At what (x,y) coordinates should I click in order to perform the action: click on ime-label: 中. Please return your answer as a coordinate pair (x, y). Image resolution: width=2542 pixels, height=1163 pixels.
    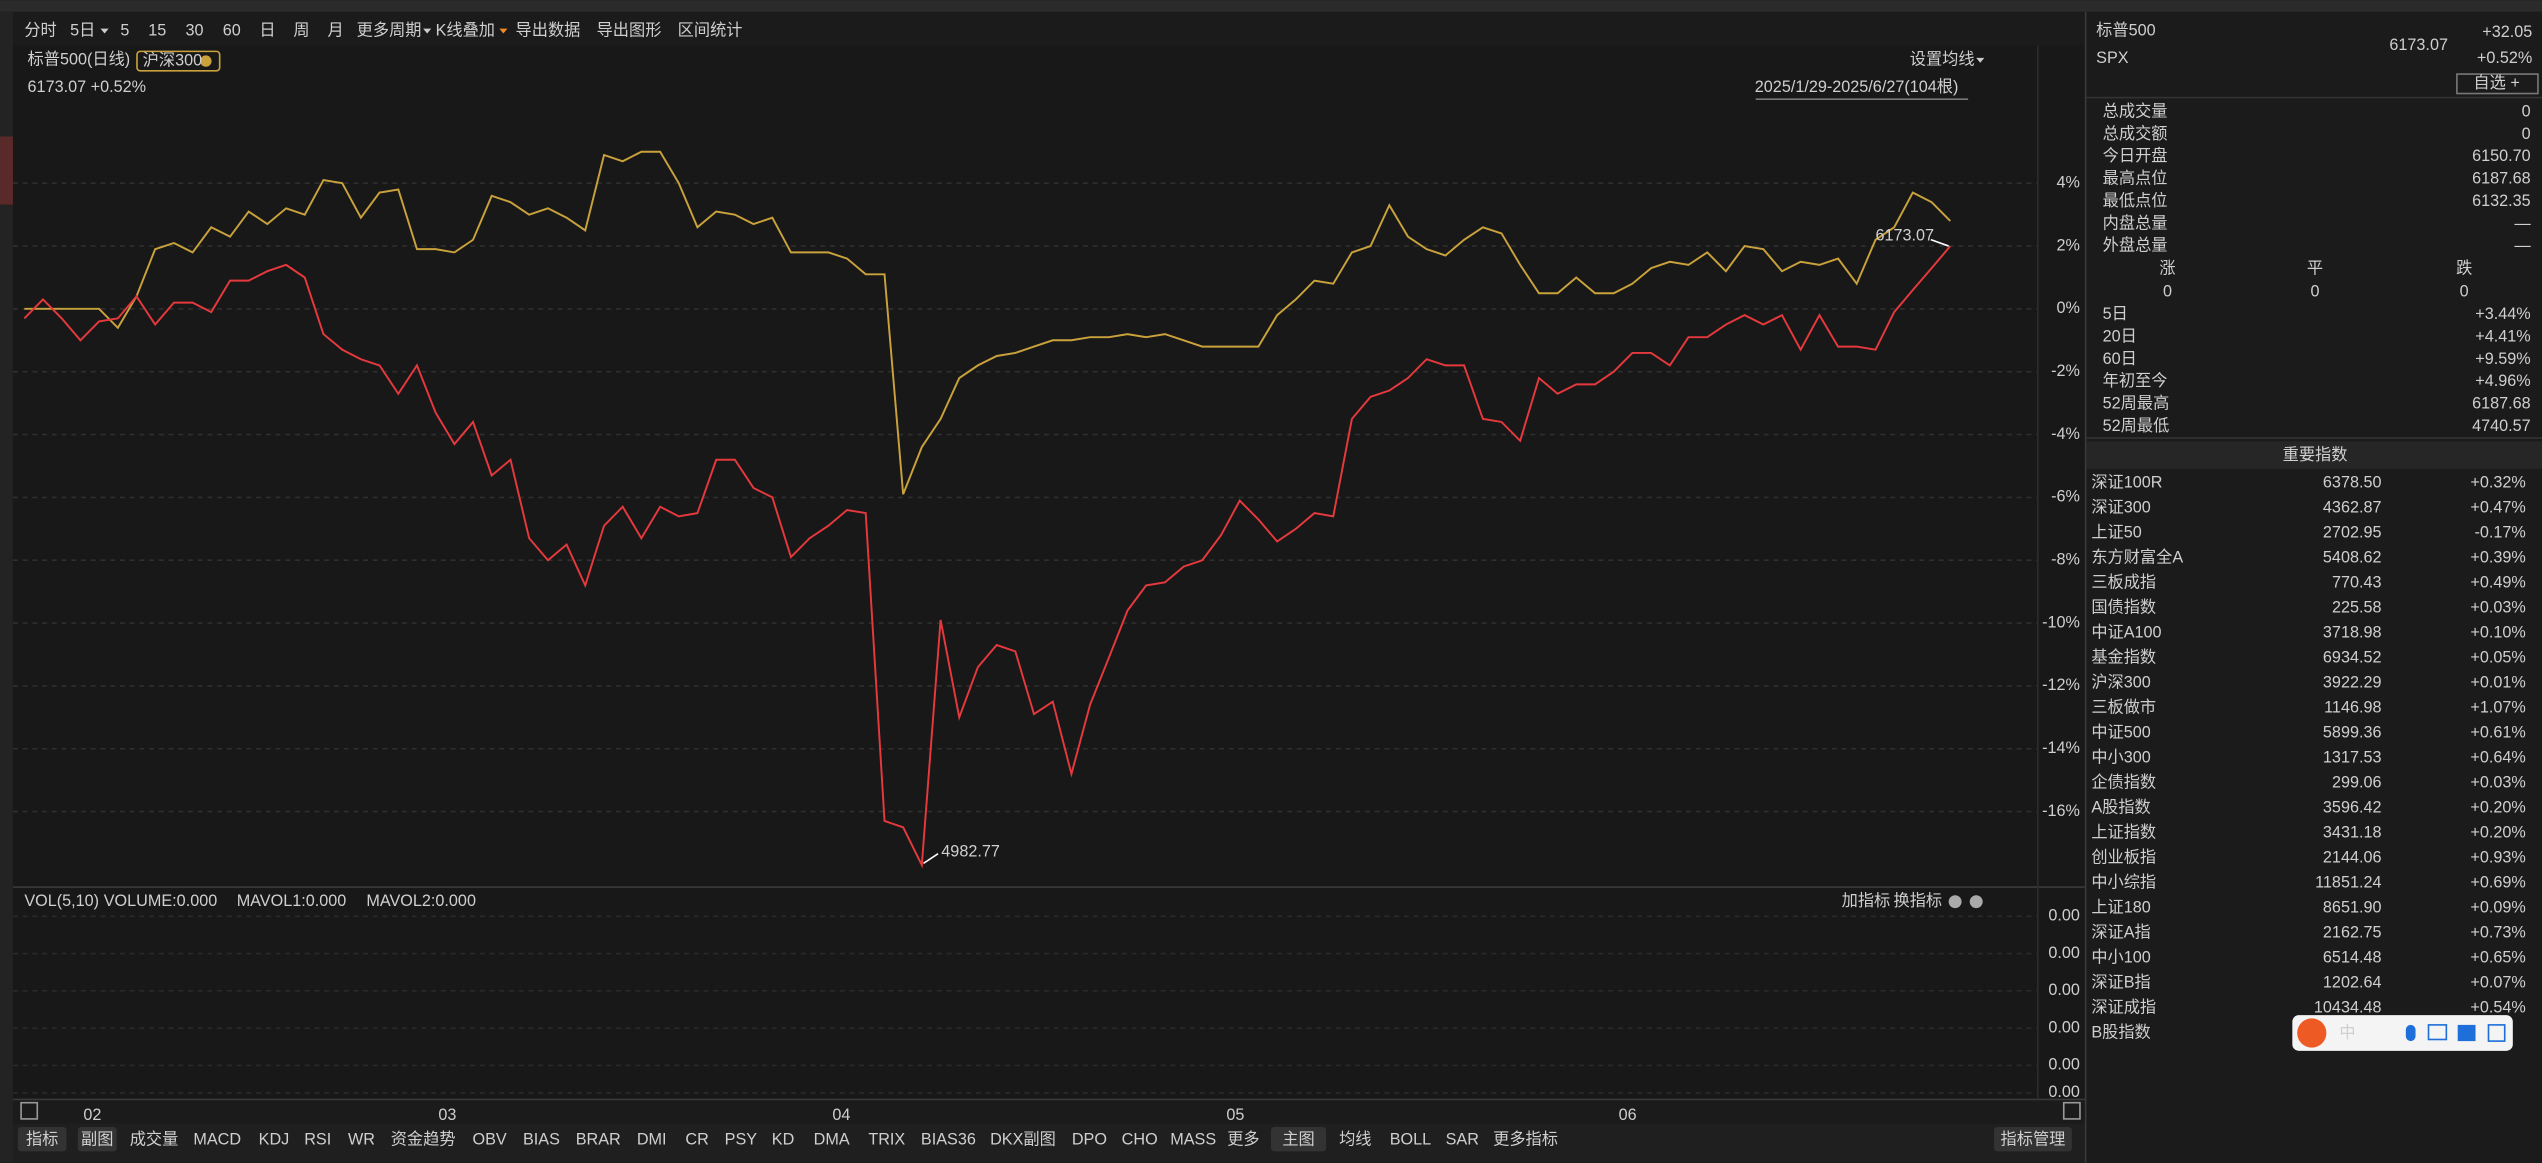
    Looking at the image, I should click on (2347, 1033).